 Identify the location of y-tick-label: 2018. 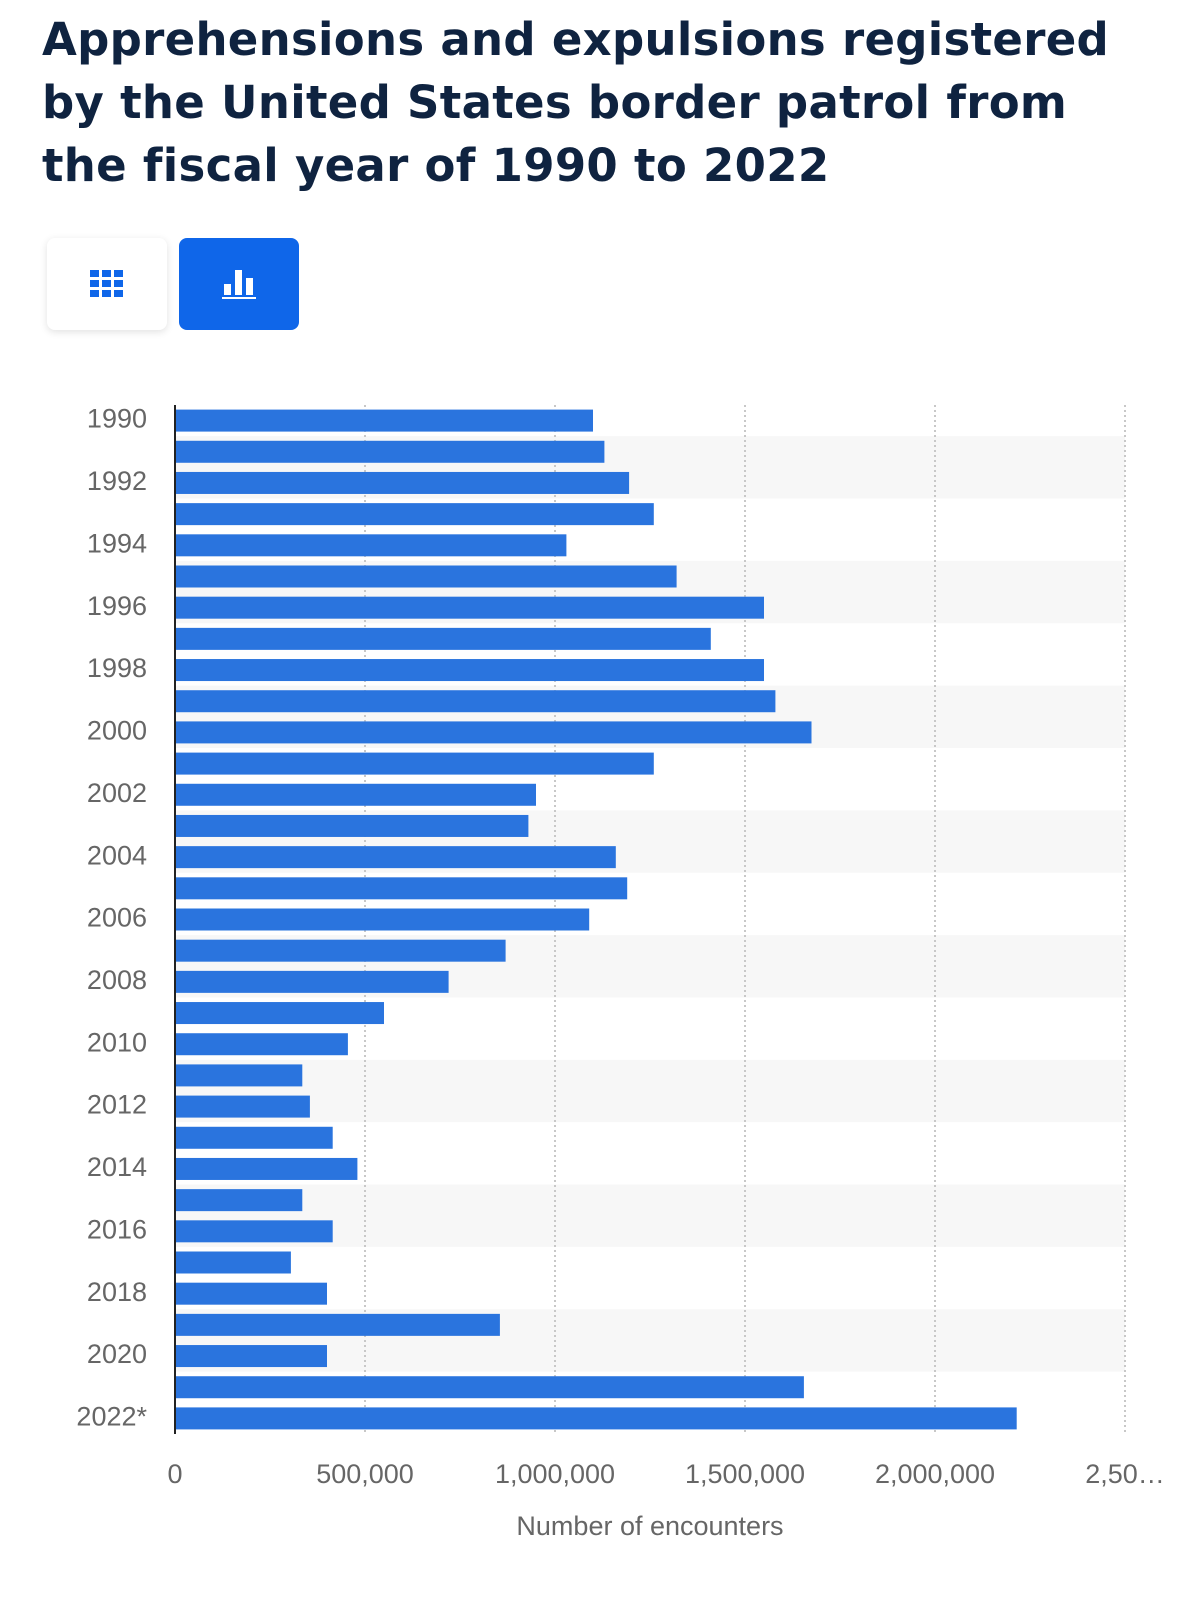
(117, 1292).